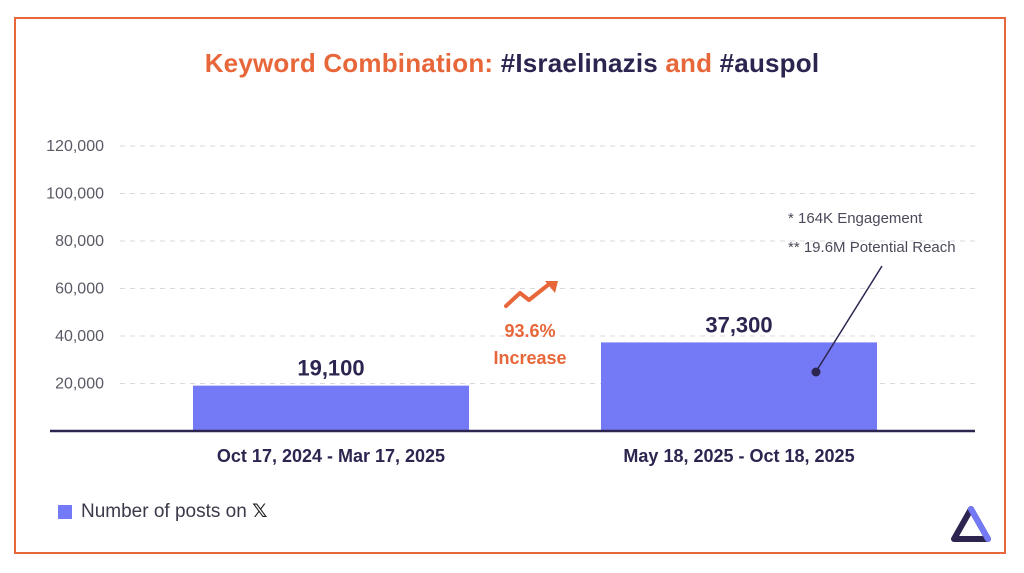 This screenshot has width=1024, height=573. I want to click on bar-value-label: 19,100, so click(330, 368).